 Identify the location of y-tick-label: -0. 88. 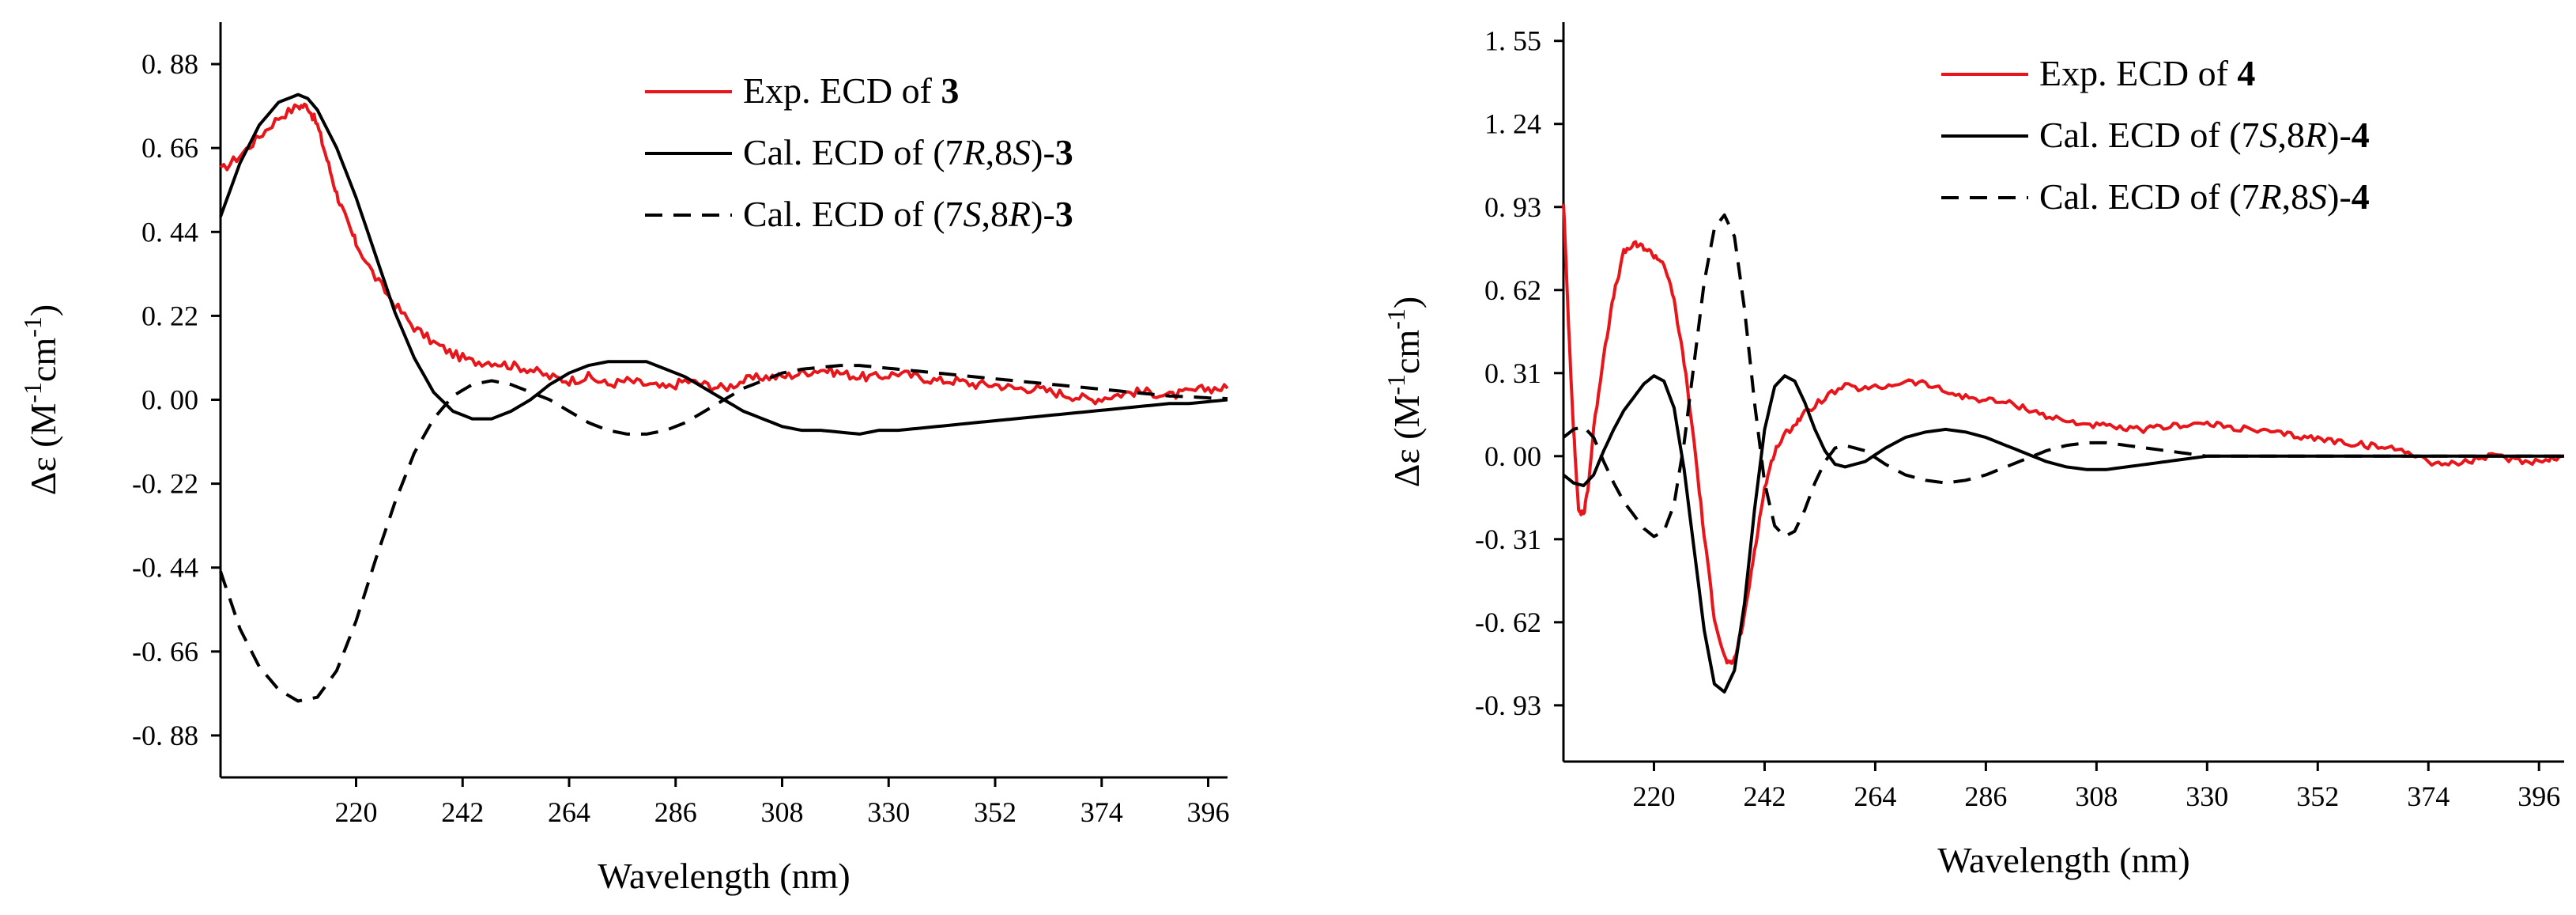
(165, 735).